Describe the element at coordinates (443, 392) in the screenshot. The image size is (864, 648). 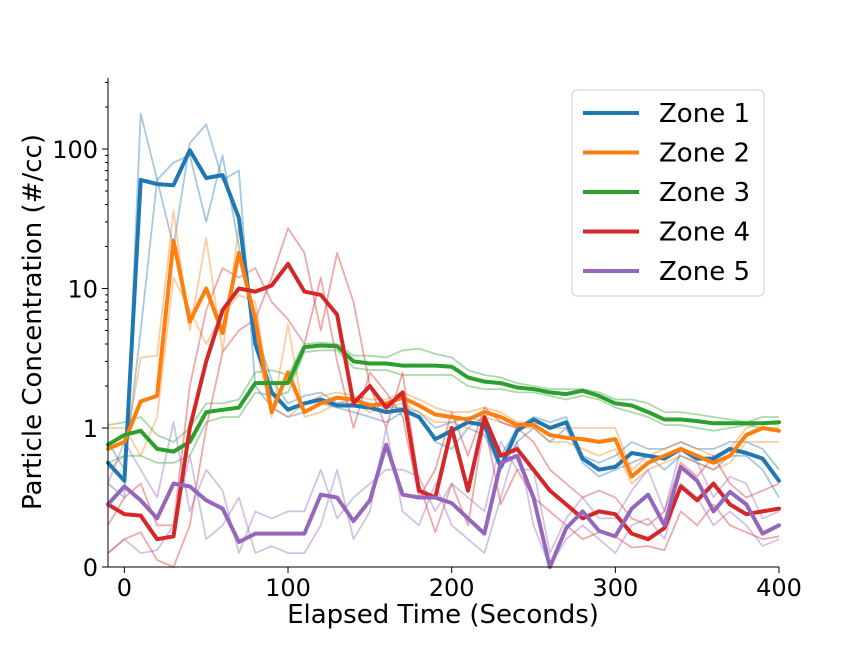
I see `zone-3-replicate-1-line` at that location.